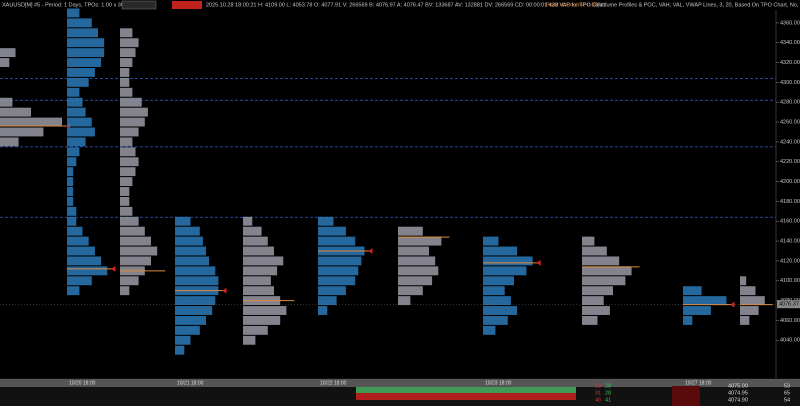 This screenshot has width=800, height=406. Describe the element at coordinates (598, 386) in the screenshot. I see `sell-count: 23` at that location.